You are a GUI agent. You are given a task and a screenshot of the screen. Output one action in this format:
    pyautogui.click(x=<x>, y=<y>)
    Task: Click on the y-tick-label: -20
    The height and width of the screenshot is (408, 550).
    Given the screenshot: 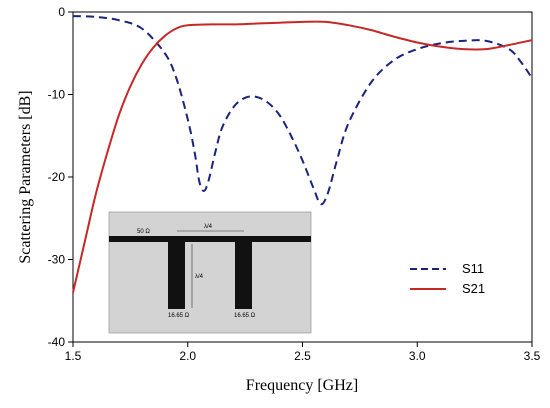 What is the action you would take?
    pyautogui.click(x=57, y=177)
    